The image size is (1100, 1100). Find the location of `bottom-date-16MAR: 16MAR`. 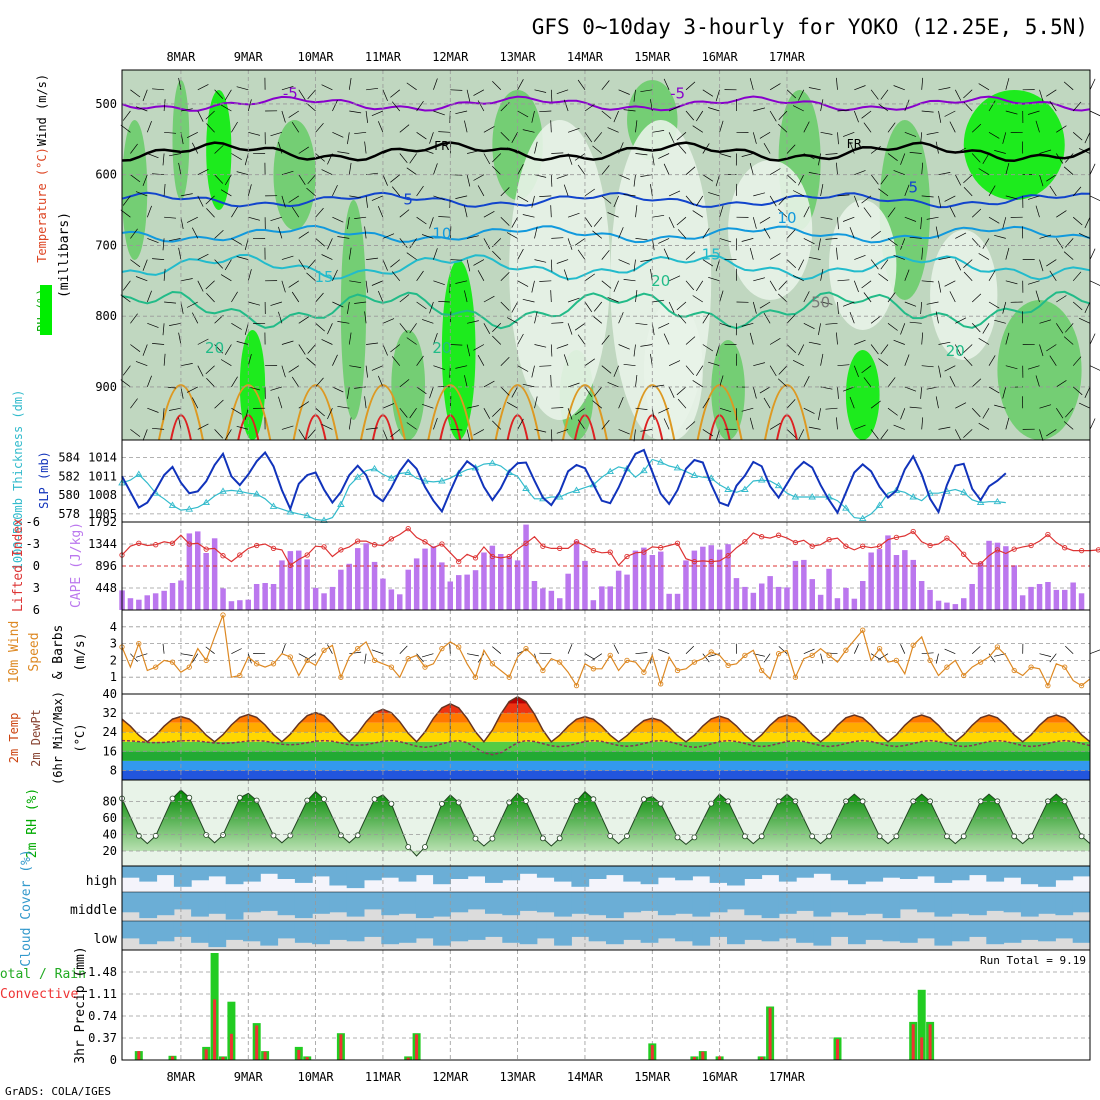

bottom-date-16MAR: 16MAR is located at coordinates (720, 1077).